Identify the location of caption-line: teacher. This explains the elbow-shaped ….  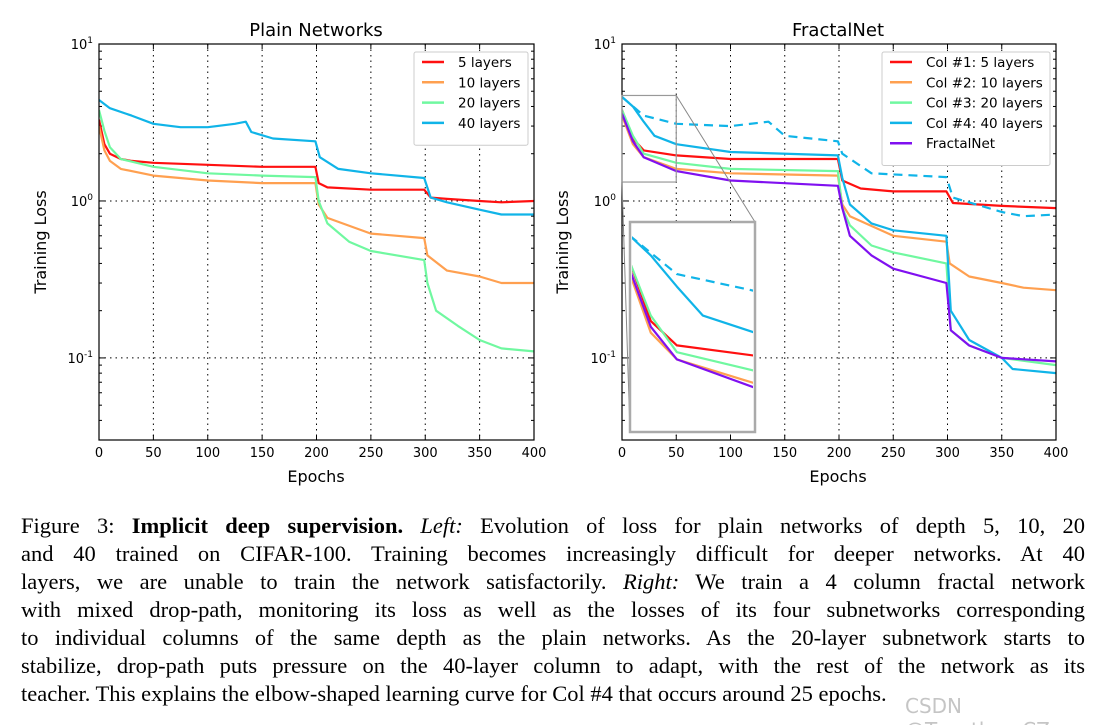
(553, 694).